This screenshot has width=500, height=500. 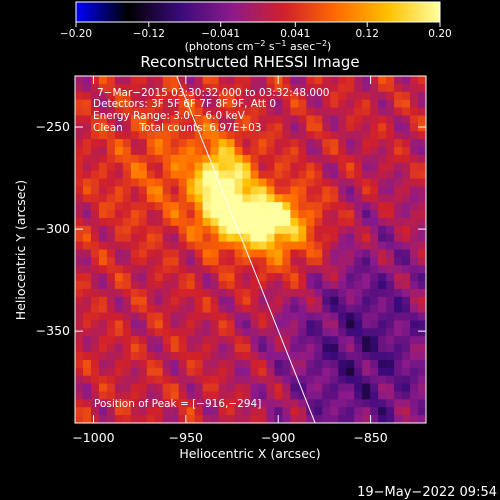 What do you see at coordinates (149, 34) in the screenshot?
I see `colorbar-tick-label: −0.12` at bounding box center [149, 34].